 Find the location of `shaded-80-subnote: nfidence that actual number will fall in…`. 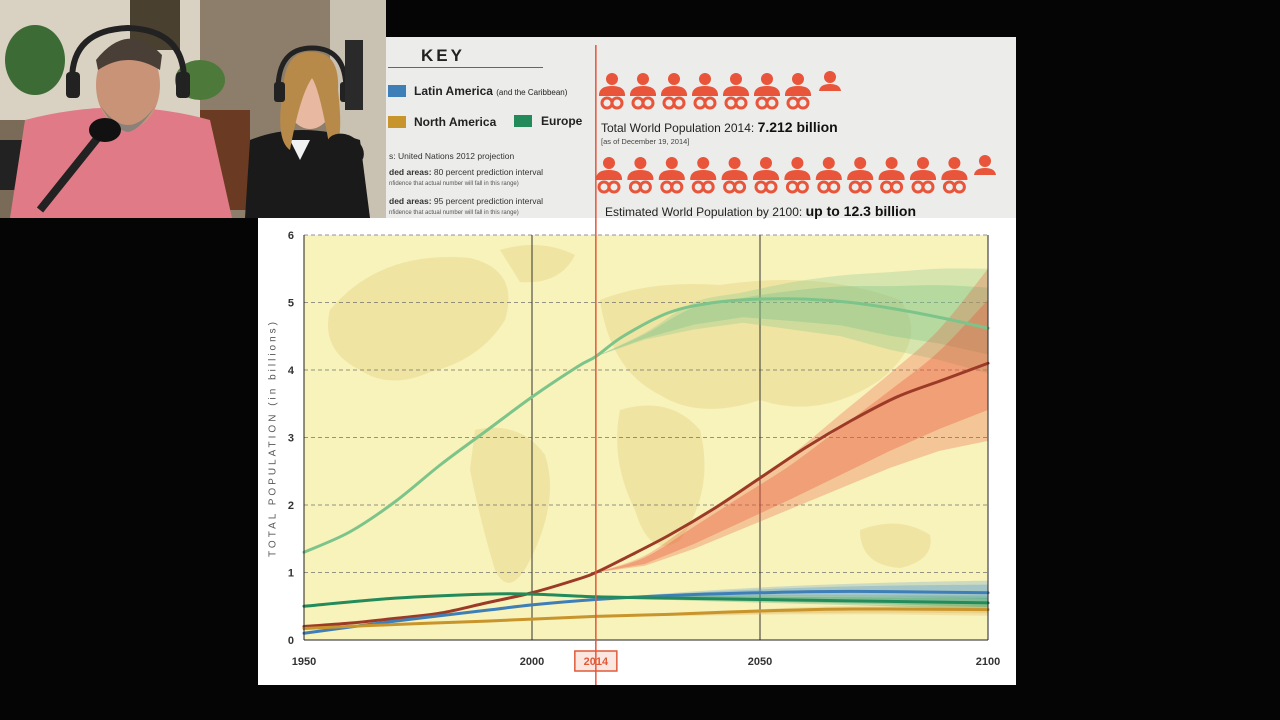

shaded-80-subnote: nfidence that actual number will fall in… is located at coordinates (454, 184).